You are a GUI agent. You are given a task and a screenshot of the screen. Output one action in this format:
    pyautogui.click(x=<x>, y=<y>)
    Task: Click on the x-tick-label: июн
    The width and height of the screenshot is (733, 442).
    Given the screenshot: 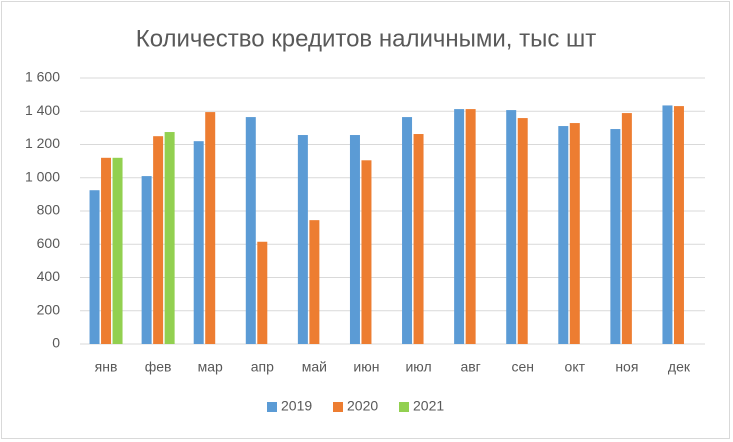 What is the action you would take?
    pyautogui.click(x=366, y=367)
    